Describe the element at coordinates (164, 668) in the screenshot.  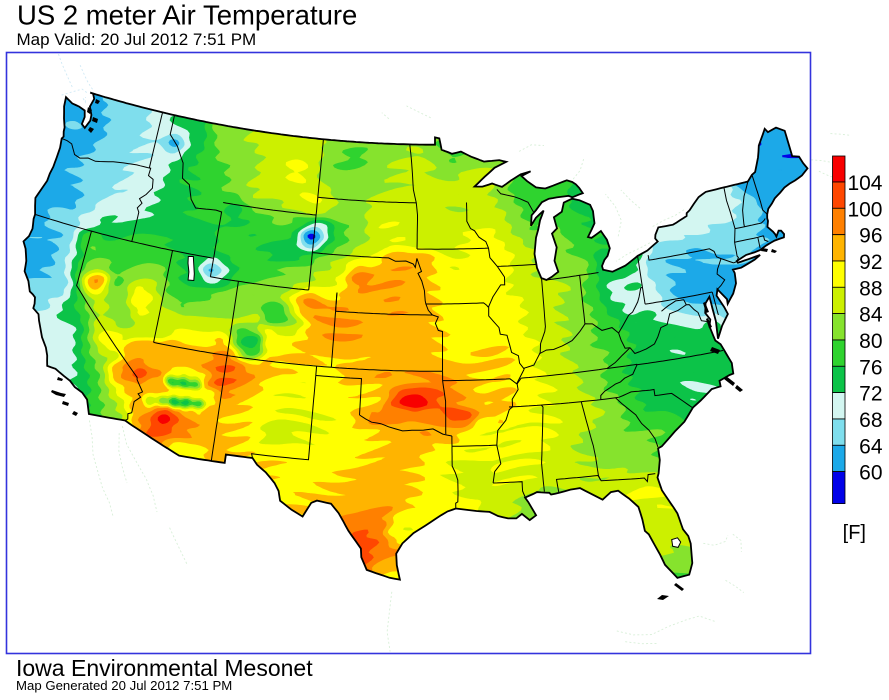
I see `svg-text: Iowa Environmental Mesonet` at that location.